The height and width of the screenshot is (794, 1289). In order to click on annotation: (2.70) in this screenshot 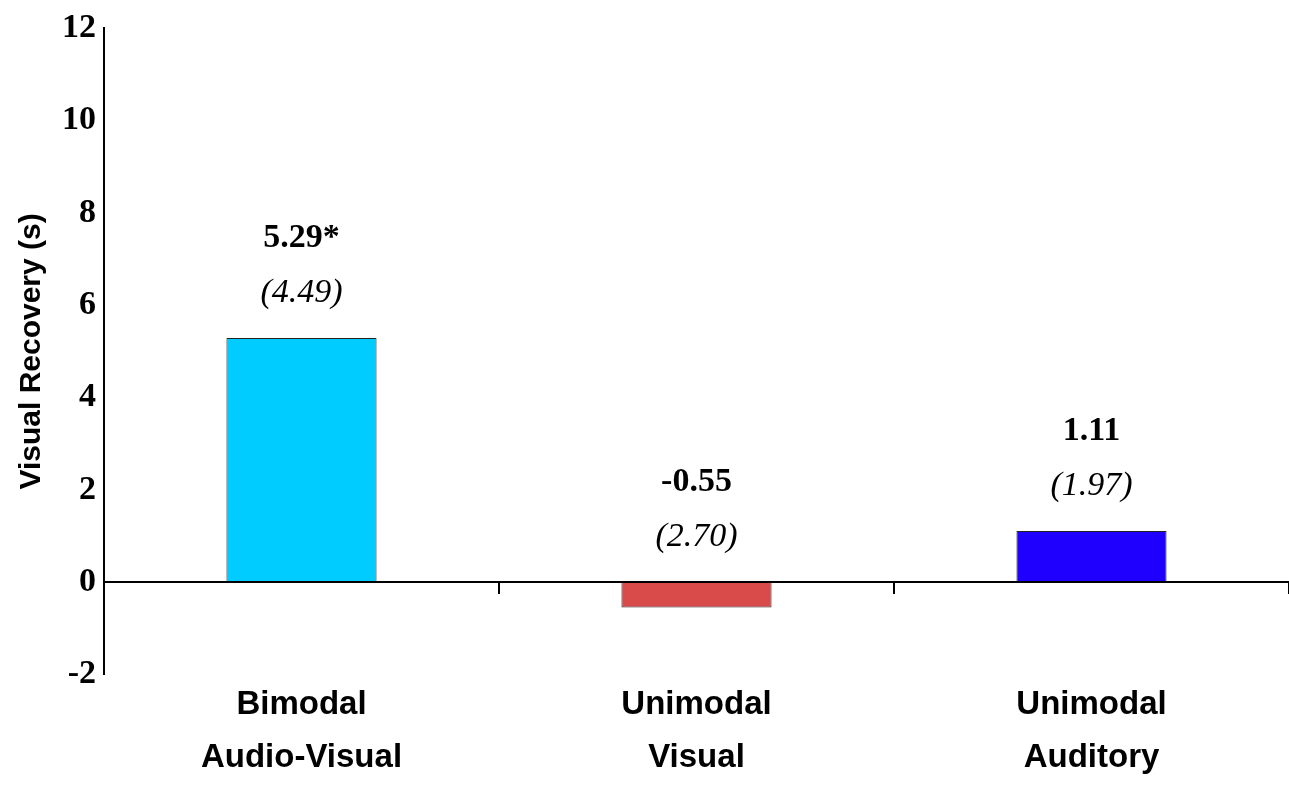, I will do `click(696, 535)`.